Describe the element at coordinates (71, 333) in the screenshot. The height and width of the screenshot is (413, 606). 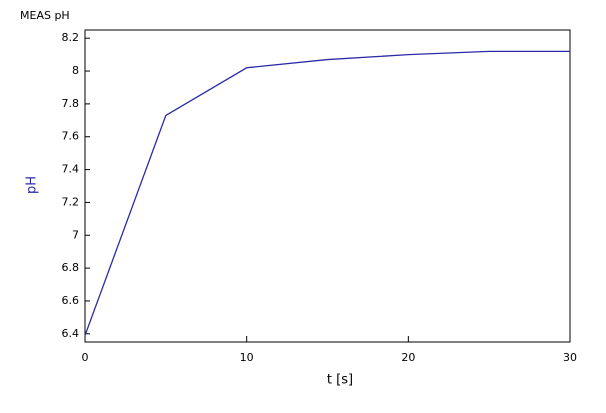
I see `y-tick-label: 6.4` at that location.